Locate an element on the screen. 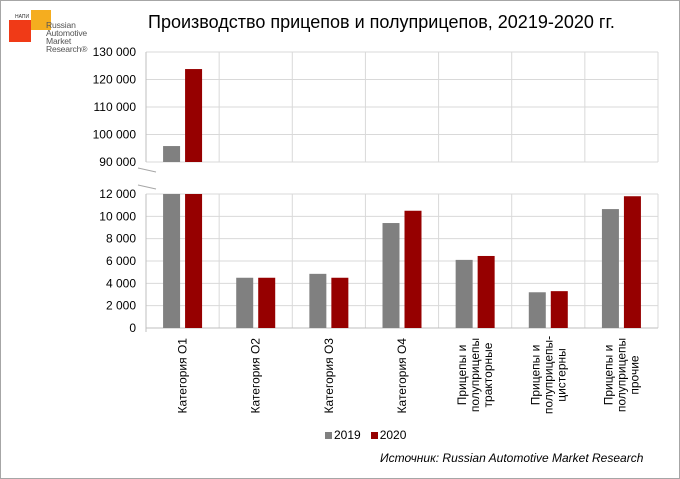  legend-item-2020: 2020 is located at coordinates (388, 435).